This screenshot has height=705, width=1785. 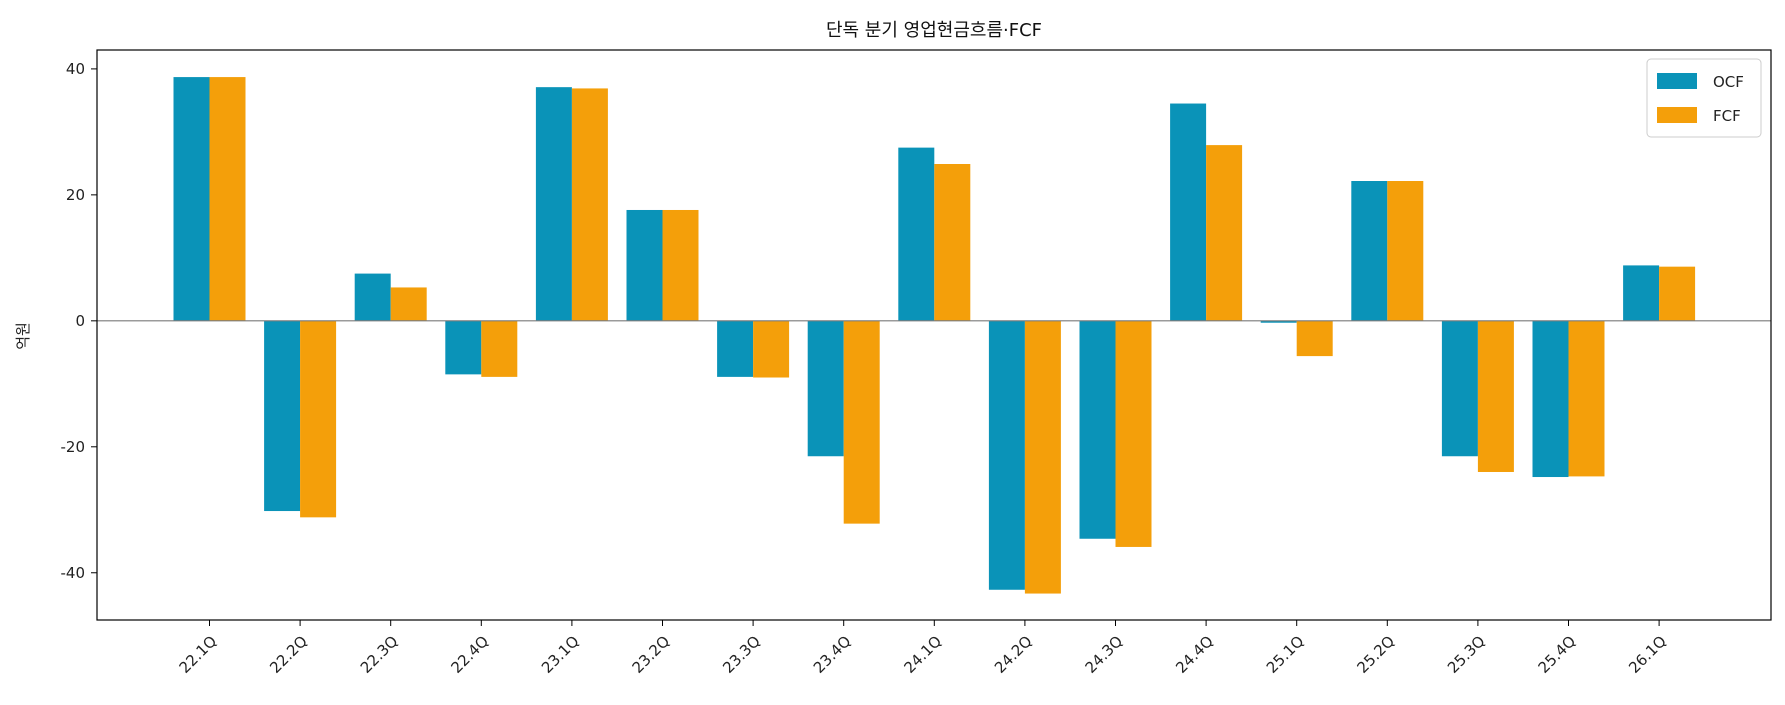 I want to click on y-tick-label: 0, so click(x=80, y=321).